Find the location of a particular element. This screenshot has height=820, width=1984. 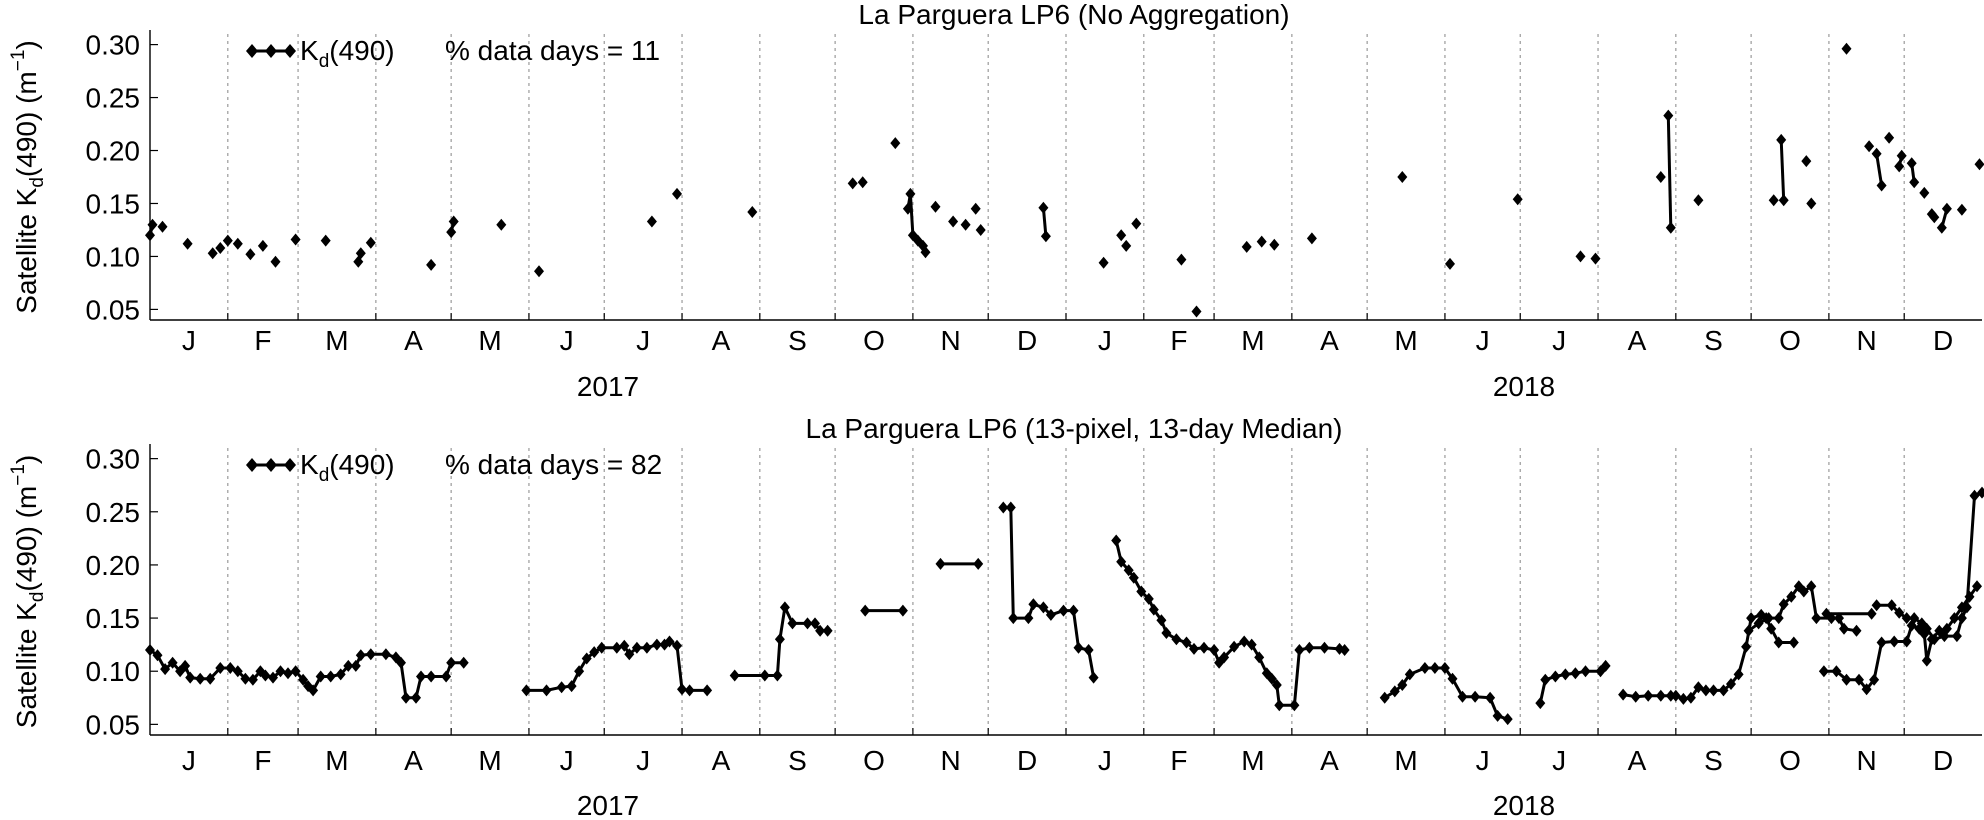

year-label: 2017 is located at coordinates (608, 386).